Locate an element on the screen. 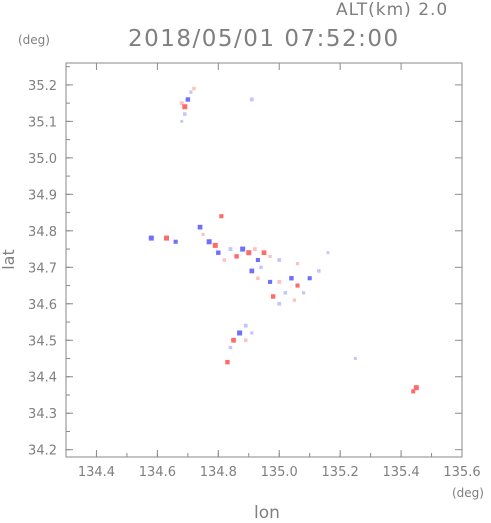  y-tick-label: 34.8 is located at coordinates (42, 232).